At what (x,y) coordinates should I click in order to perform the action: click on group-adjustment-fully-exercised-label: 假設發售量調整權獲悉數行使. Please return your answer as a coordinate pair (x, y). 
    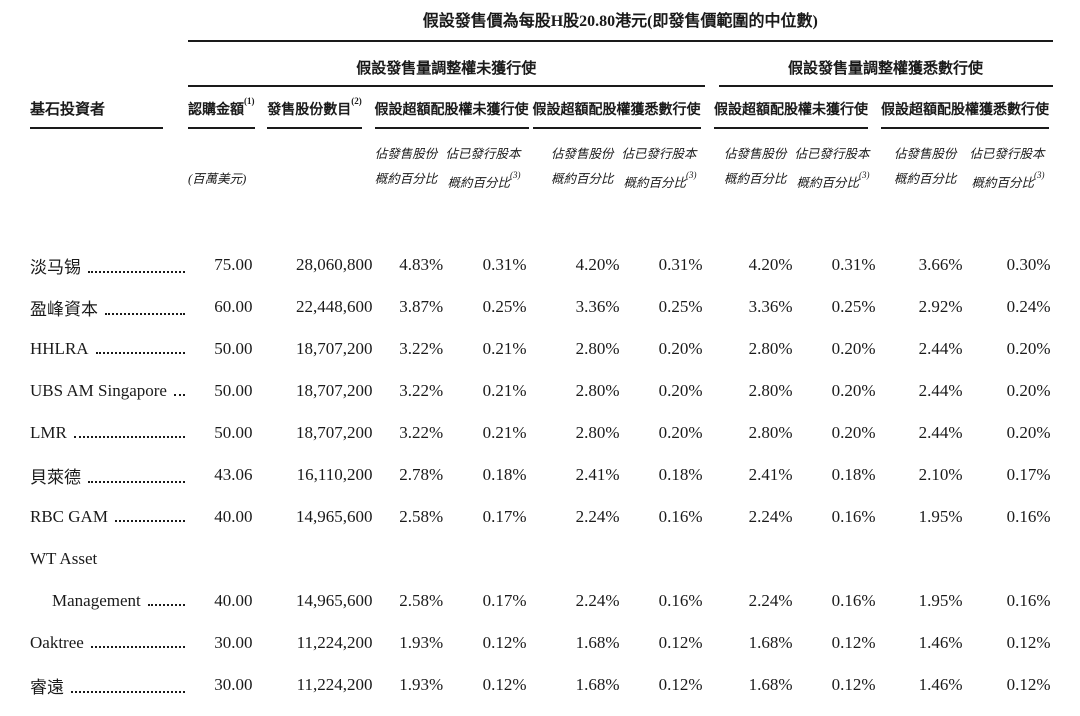
    Looking at the image, I should click on (885, 72).